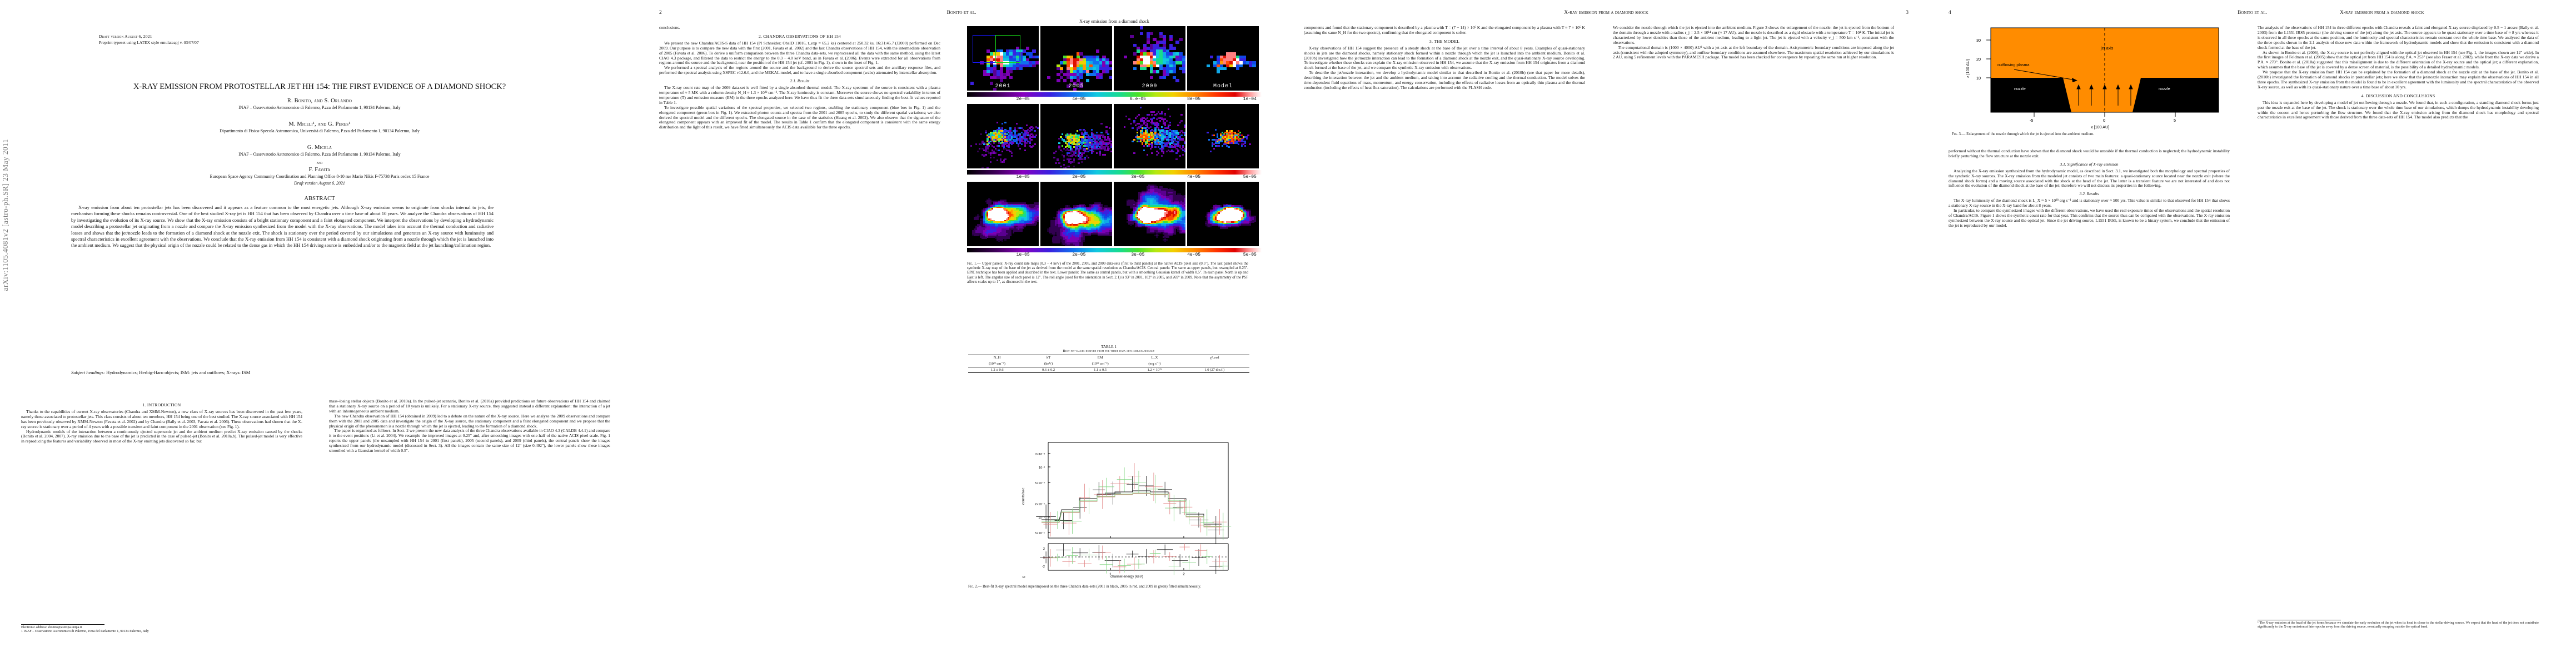  I want to click on col-unit: (10²² cm⁻²), so click(997, 364).